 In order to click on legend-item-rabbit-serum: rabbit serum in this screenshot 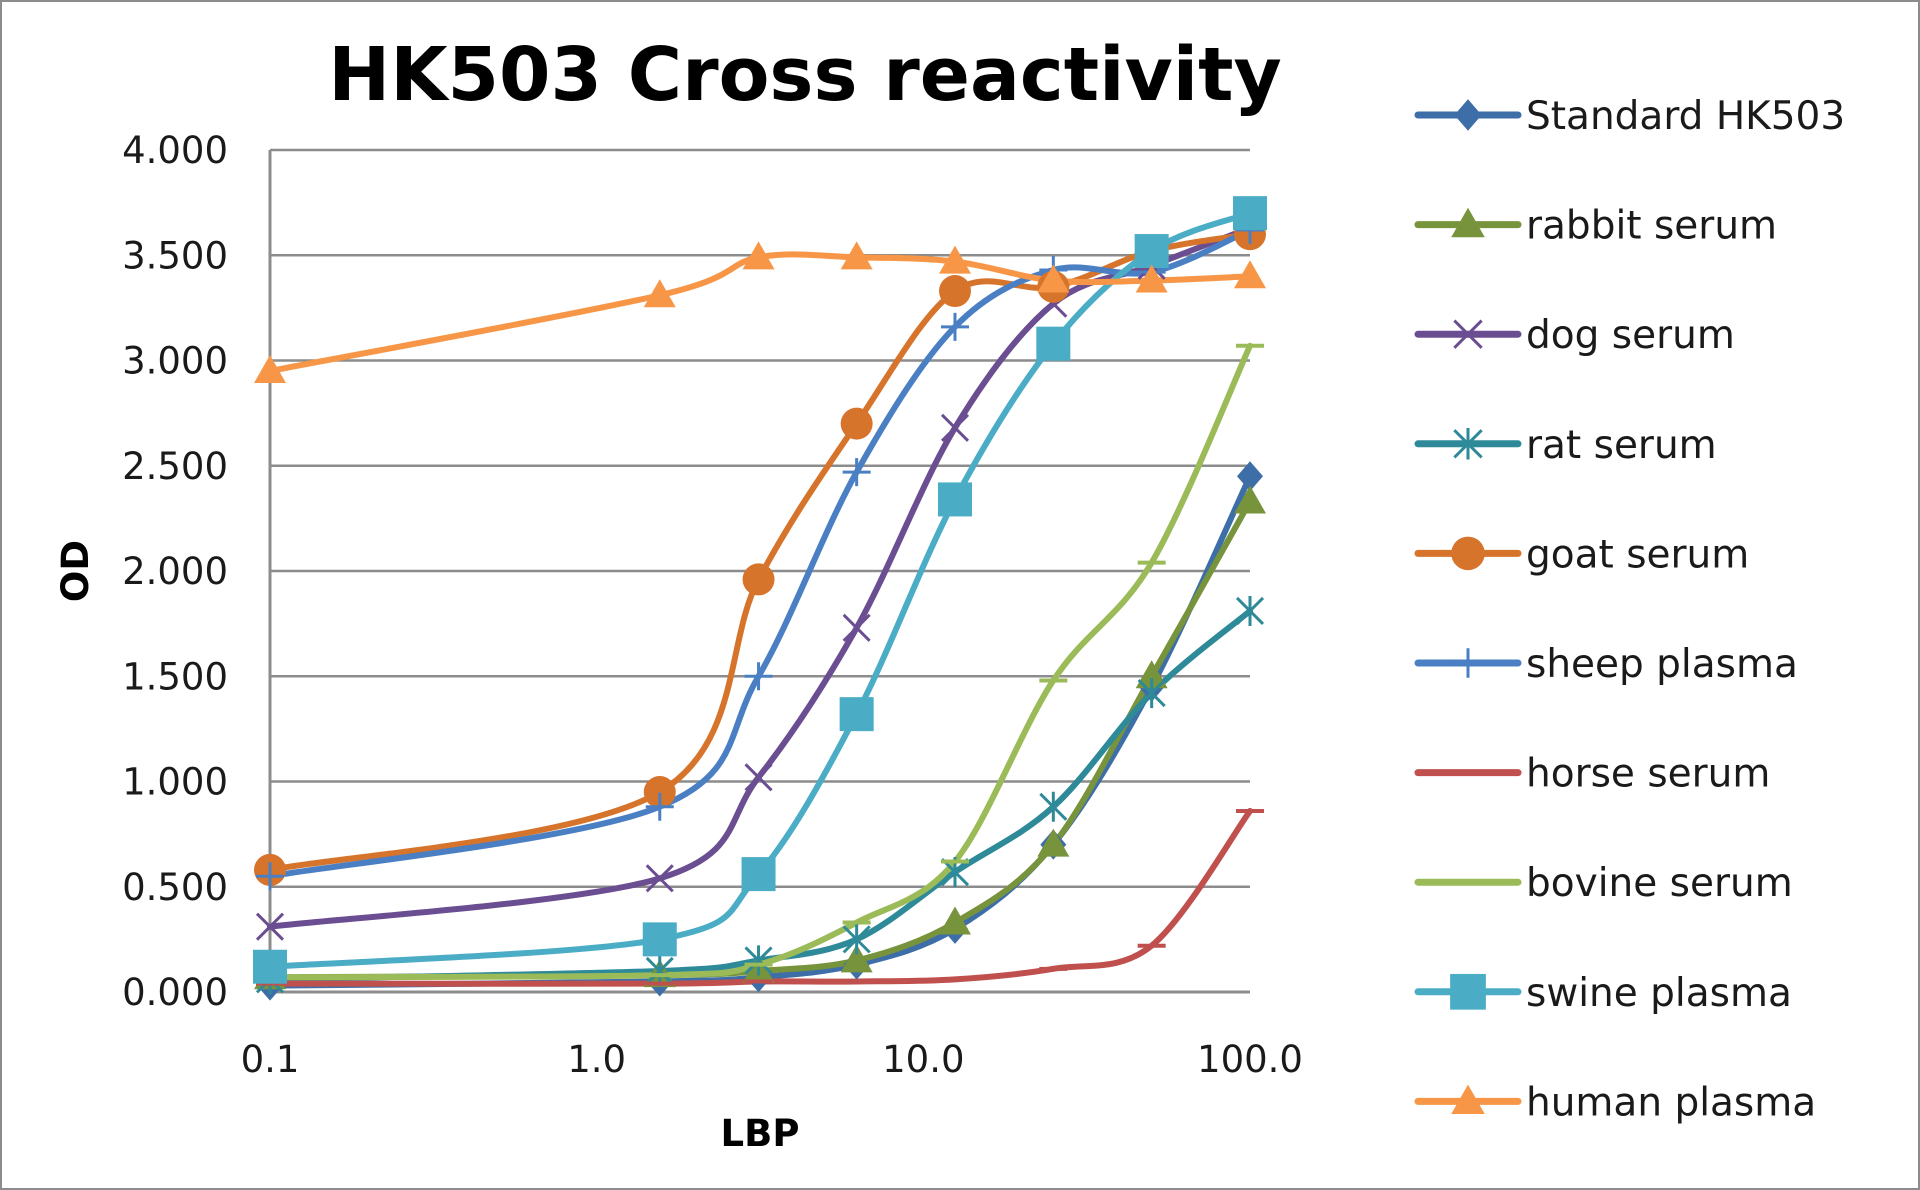, I will do `click(1595, 226)`.